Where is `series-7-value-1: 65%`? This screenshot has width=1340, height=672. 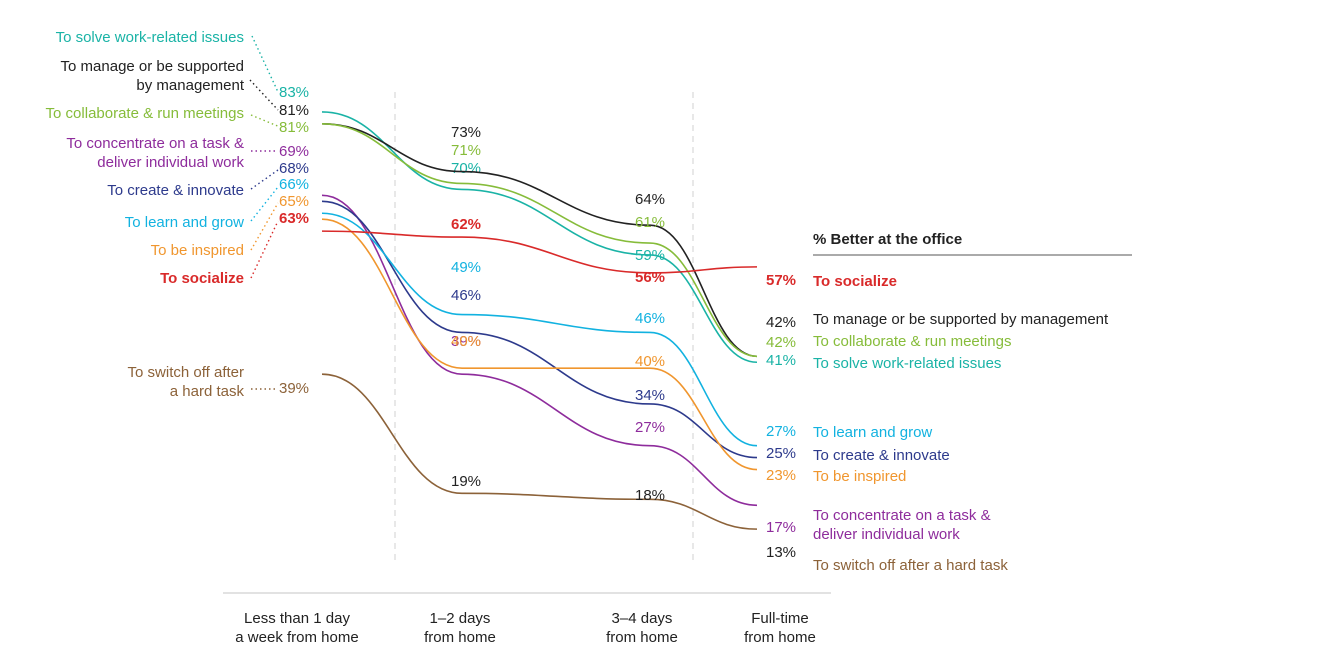
series-7-value-1: 65% is located at coordinates (294, 201).